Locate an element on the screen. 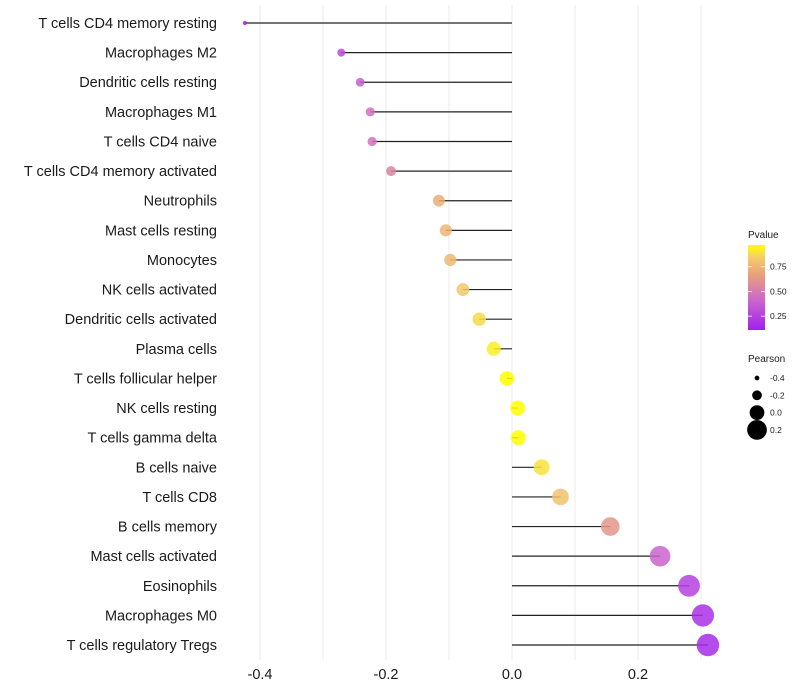 The image size is (800, 700). size-legend-label: -0.2 is located at coordinates (777, 395).